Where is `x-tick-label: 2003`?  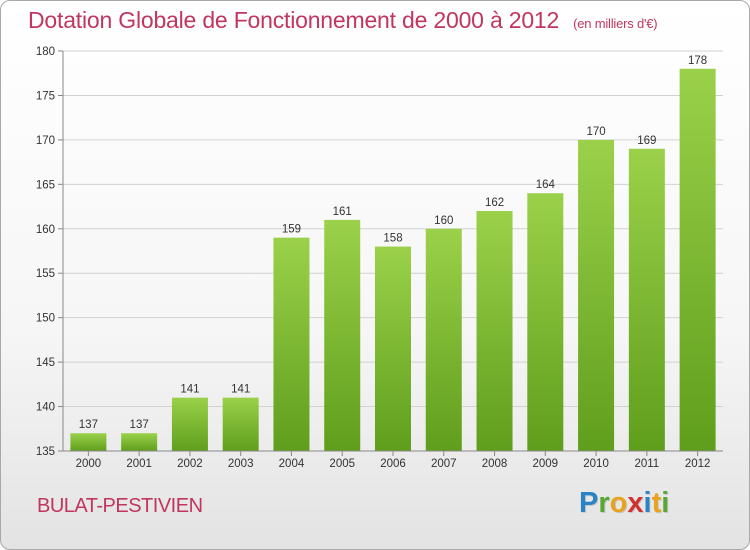
x-tick-label: 2003 is located at coordinates (241, 464).